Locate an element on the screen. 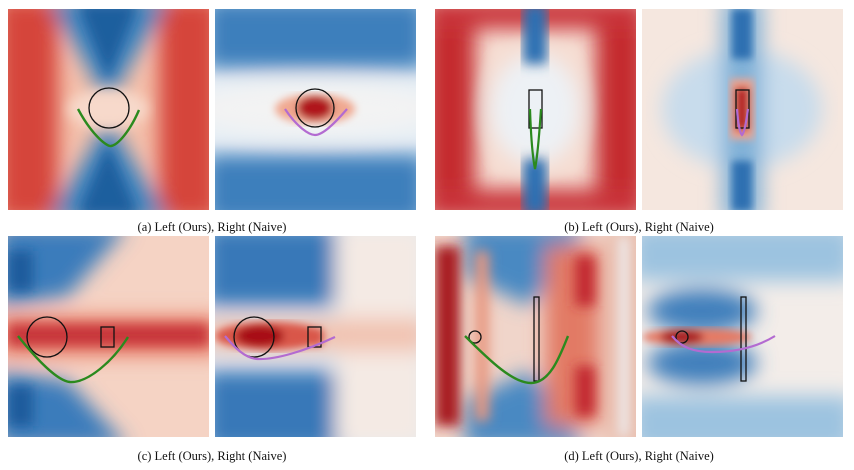 The image size is (854, 470). panel-c-ours is located at coordinates (108, 336).